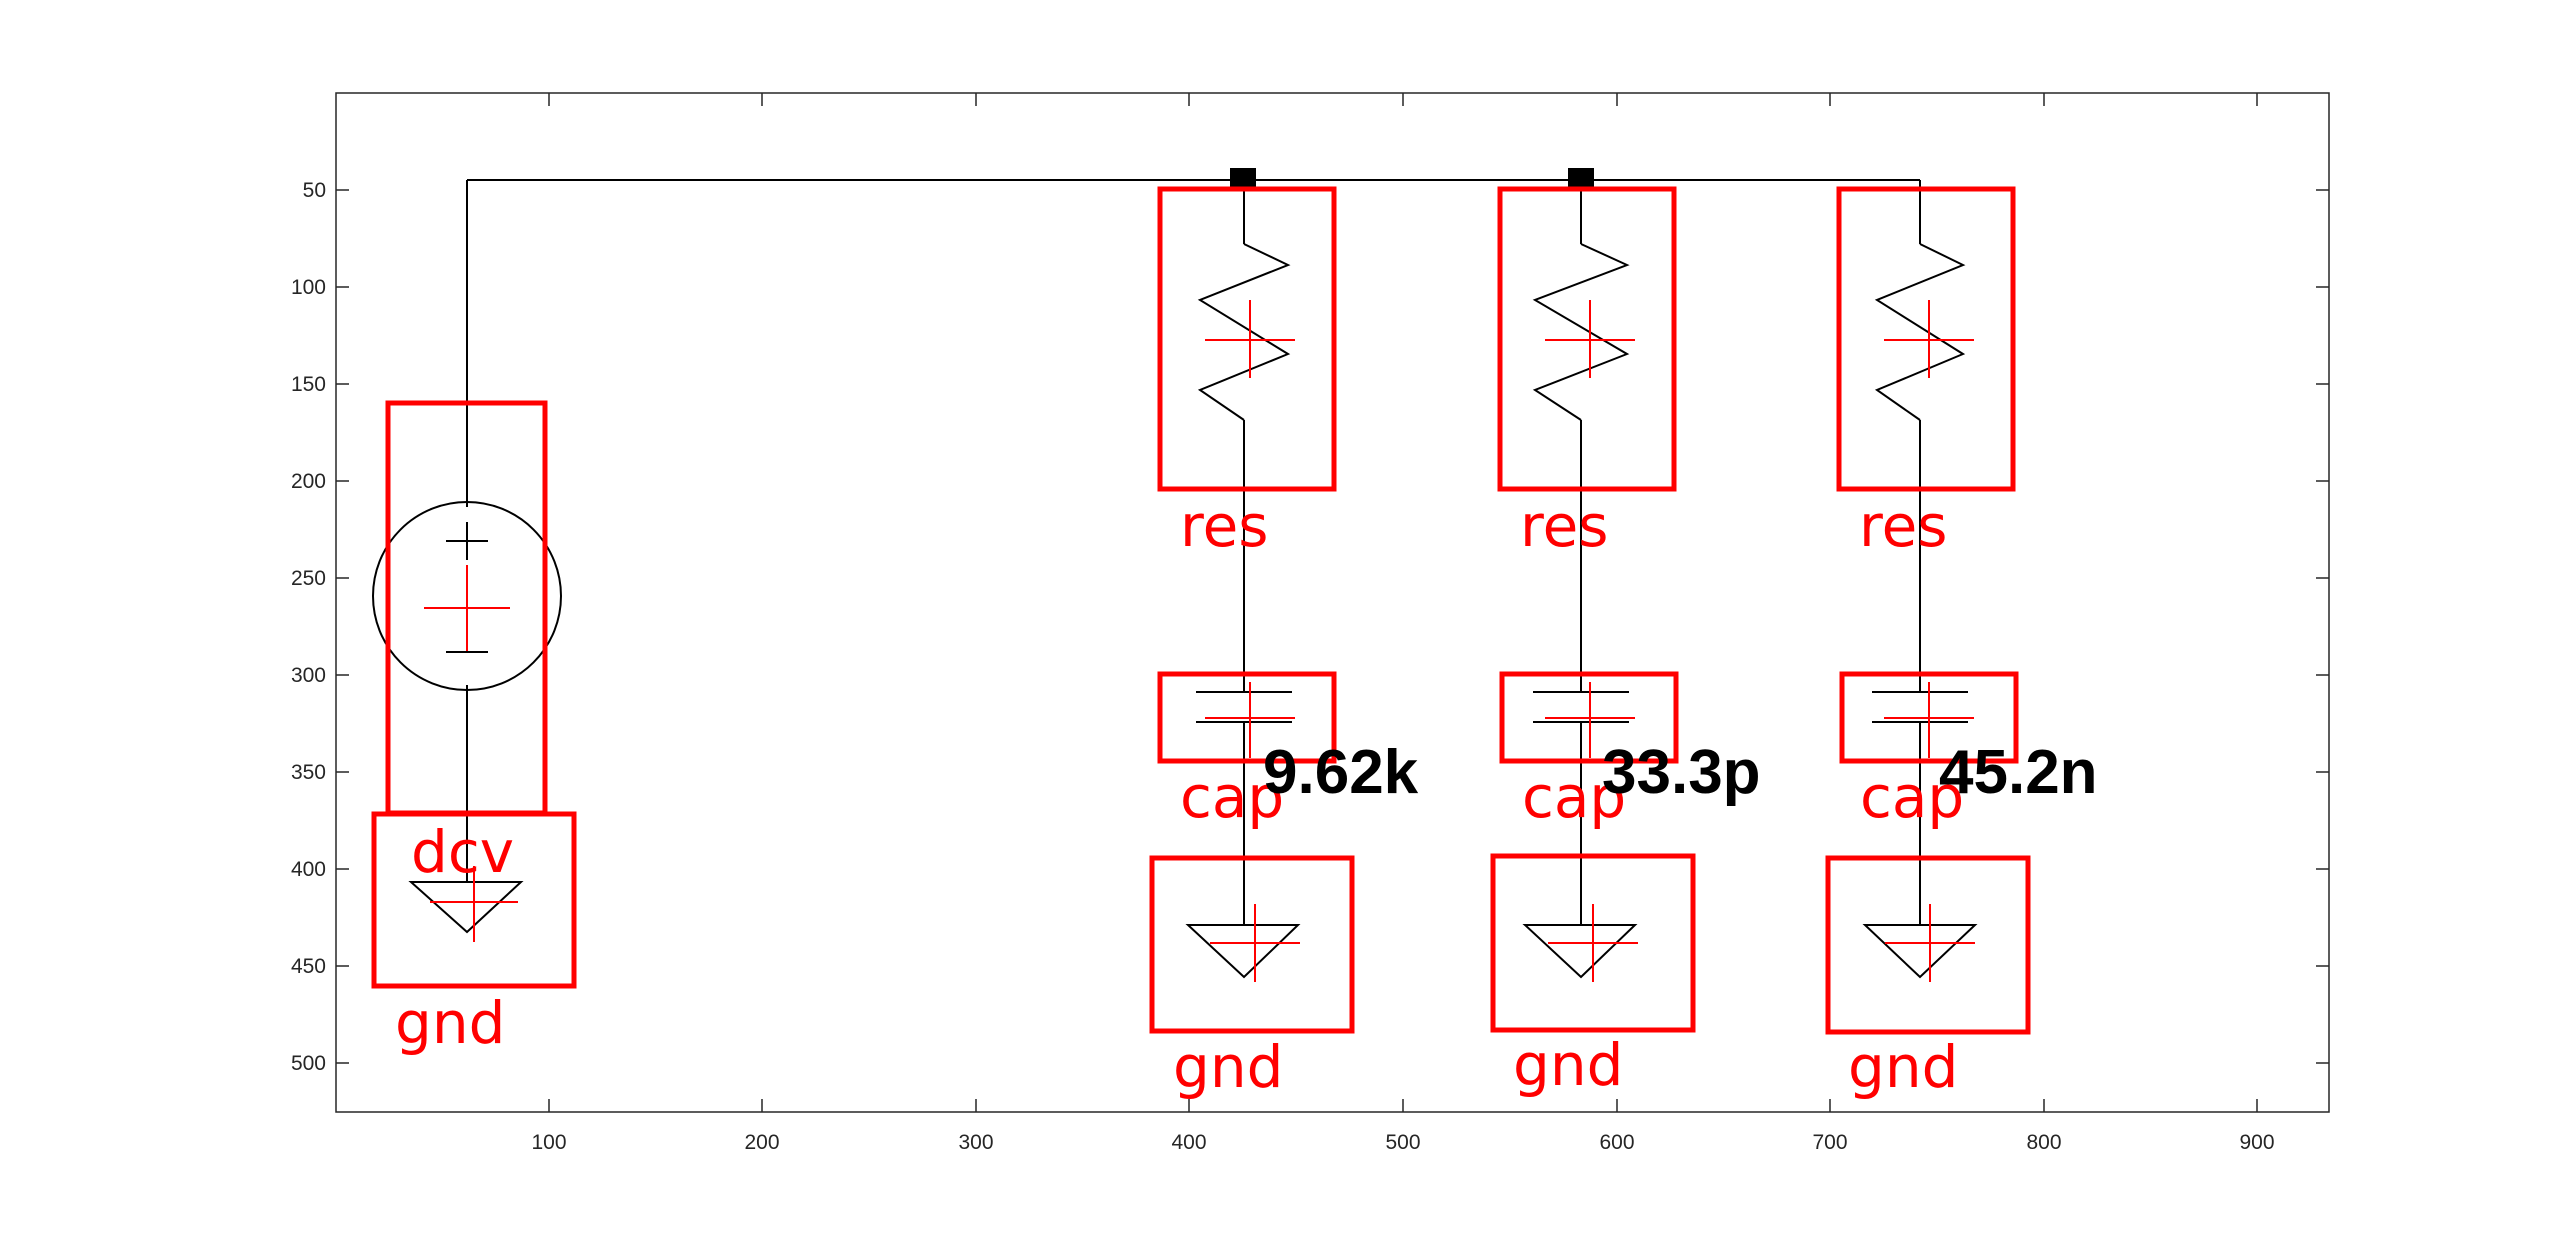 The image size is (2560, 1245). I want to click on x-tick-label: 100, so click(548, 1142).